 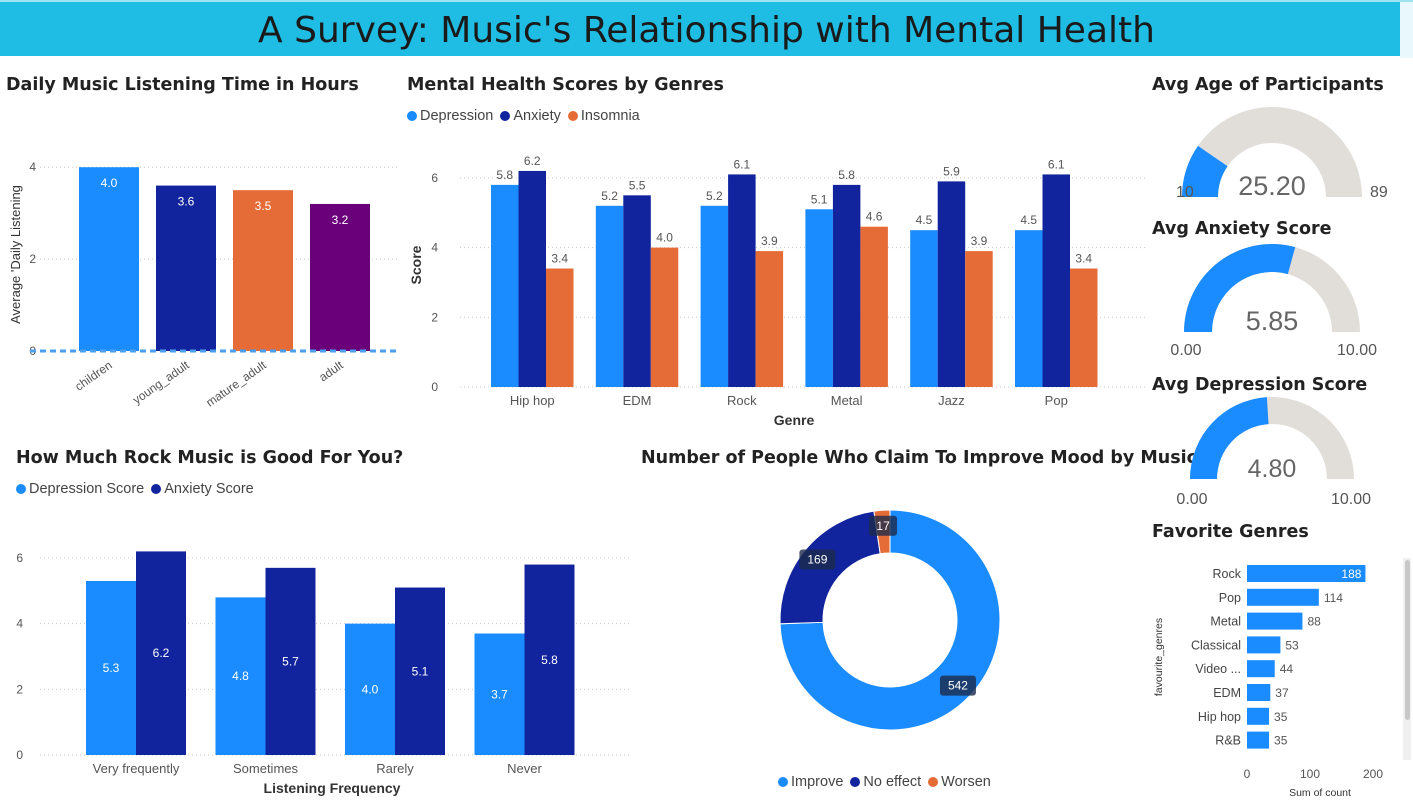 I want to click on legend-worsen: Worsen, so click(x=959, y=782).